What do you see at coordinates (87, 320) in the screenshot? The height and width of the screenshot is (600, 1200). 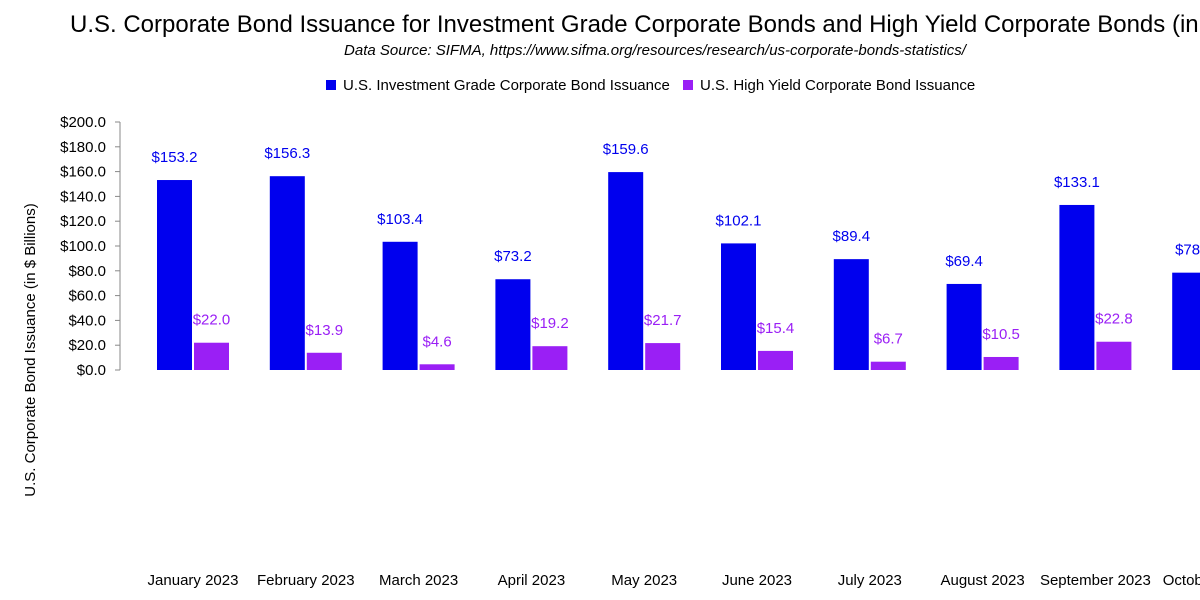 I see `y-tick-label: $40.0` at bounding box center [87, 320].